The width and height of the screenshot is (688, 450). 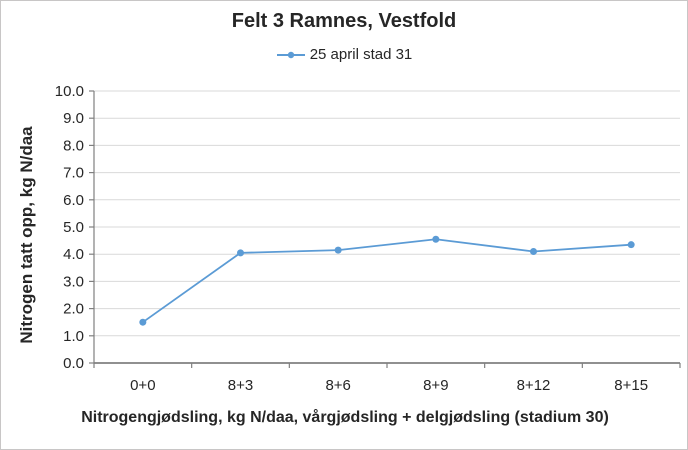 I want to click on x-tick-label: 8+3, so click(x=240, y=385).